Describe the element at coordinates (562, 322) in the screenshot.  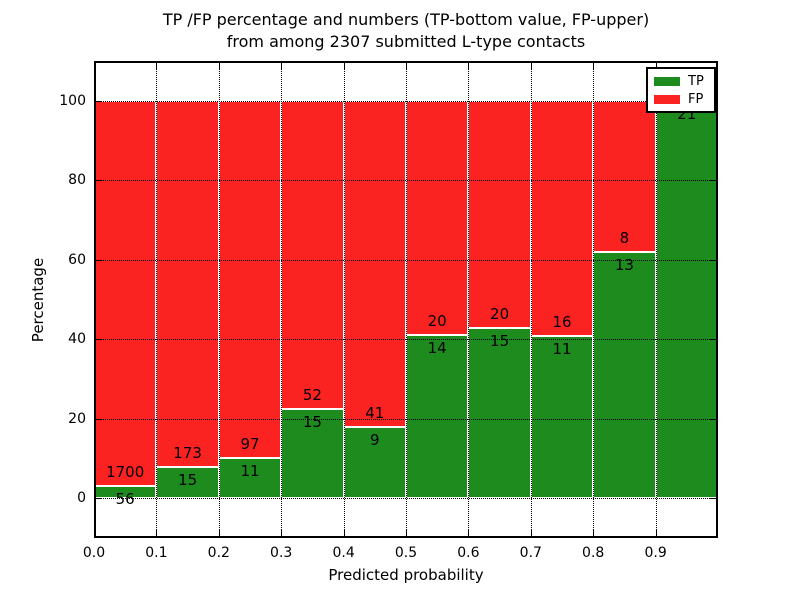
I see `fp-count-label: 16` at that location.